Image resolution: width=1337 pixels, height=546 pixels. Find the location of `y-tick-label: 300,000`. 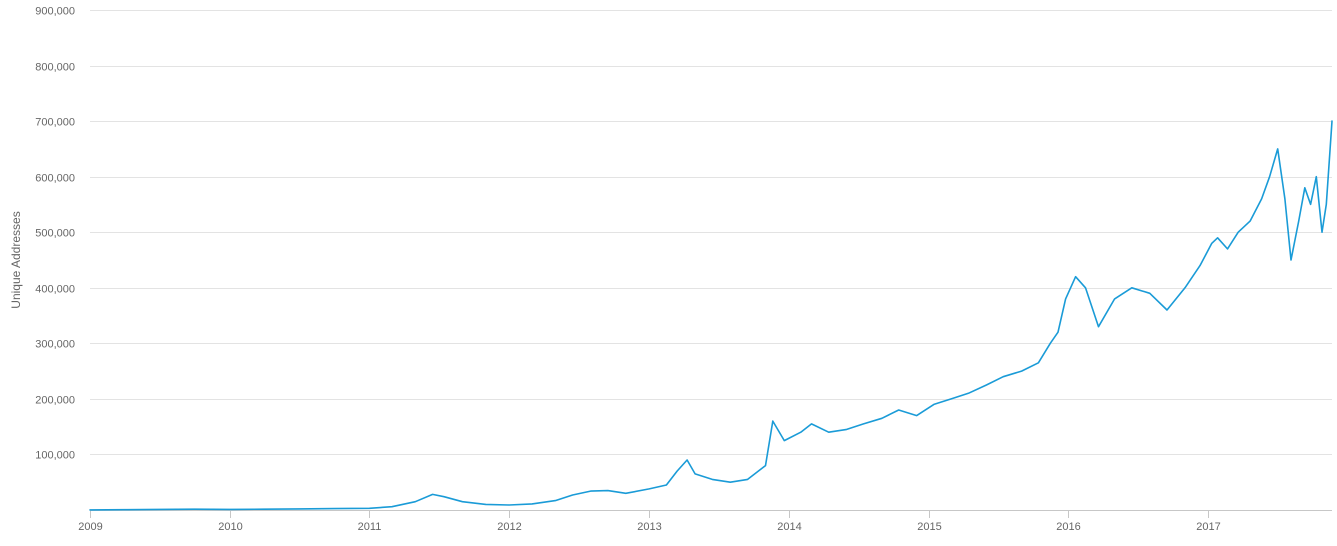

y-tick-label: 300,000 is located at coordinates (55, 345).